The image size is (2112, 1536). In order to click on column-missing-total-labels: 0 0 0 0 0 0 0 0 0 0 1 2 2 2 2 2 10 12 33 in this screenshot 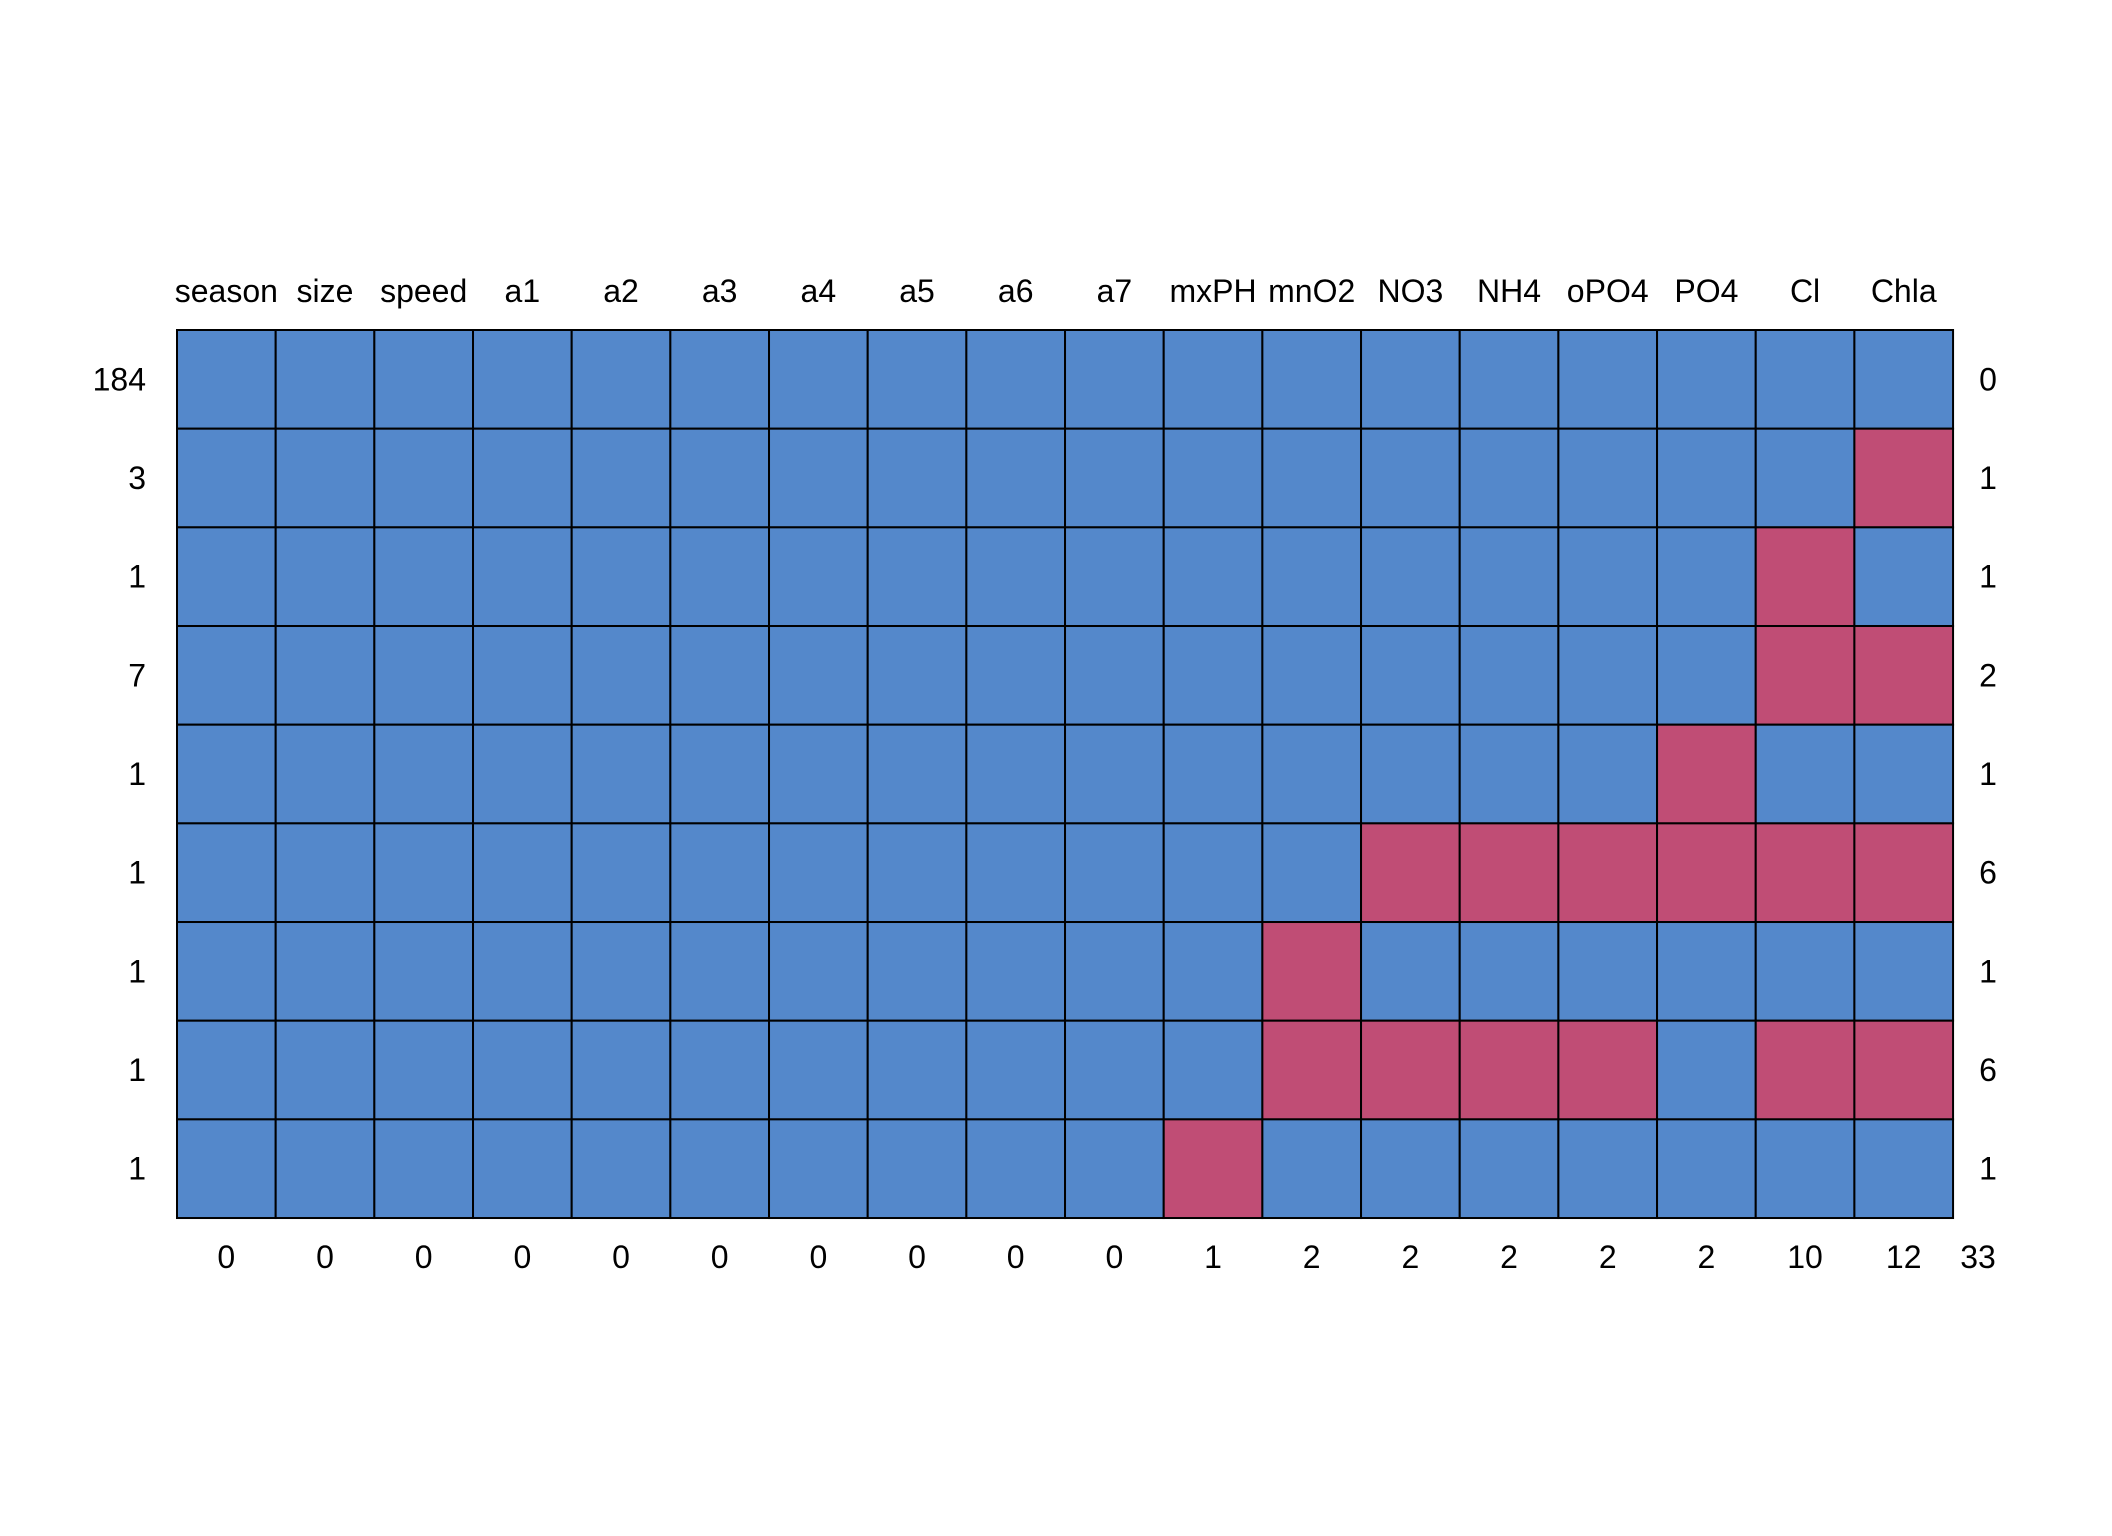, I will do `click(1106, 1257)`.